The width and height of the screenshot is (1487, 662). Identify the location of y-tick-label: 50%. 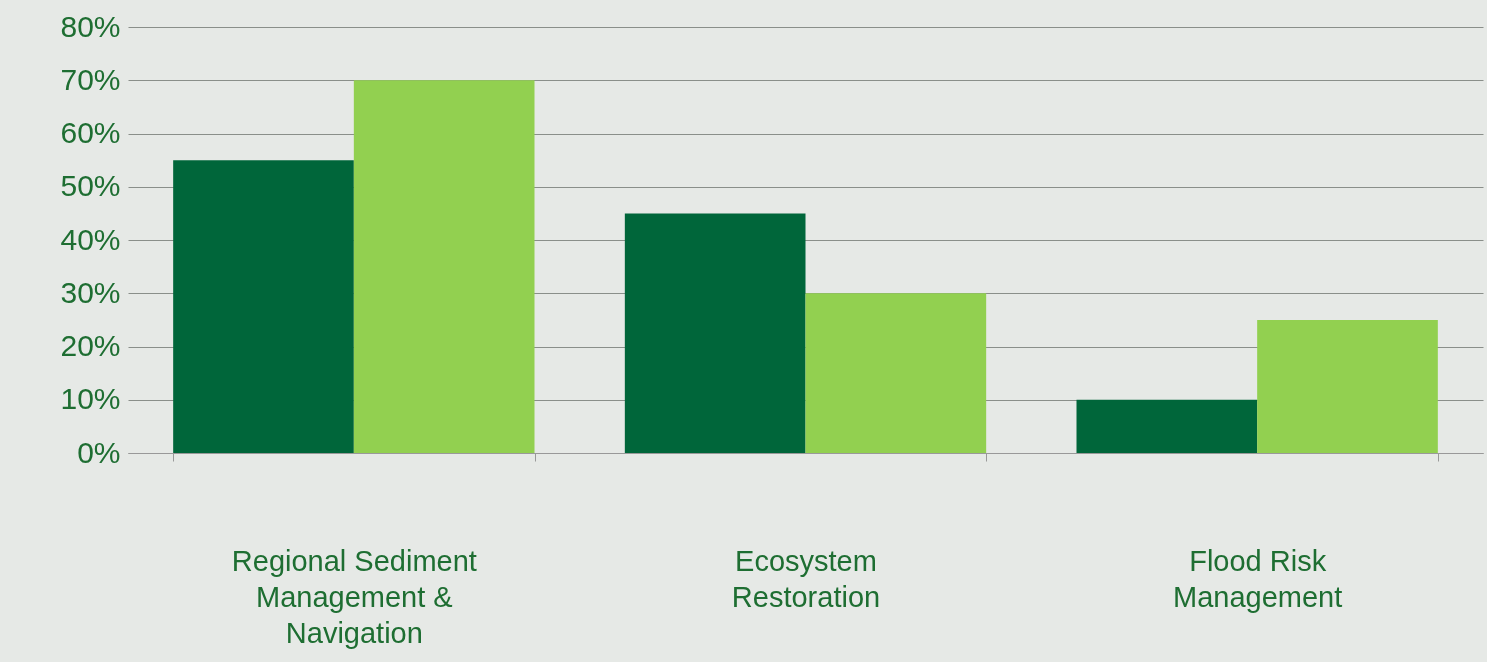
(90, 186).